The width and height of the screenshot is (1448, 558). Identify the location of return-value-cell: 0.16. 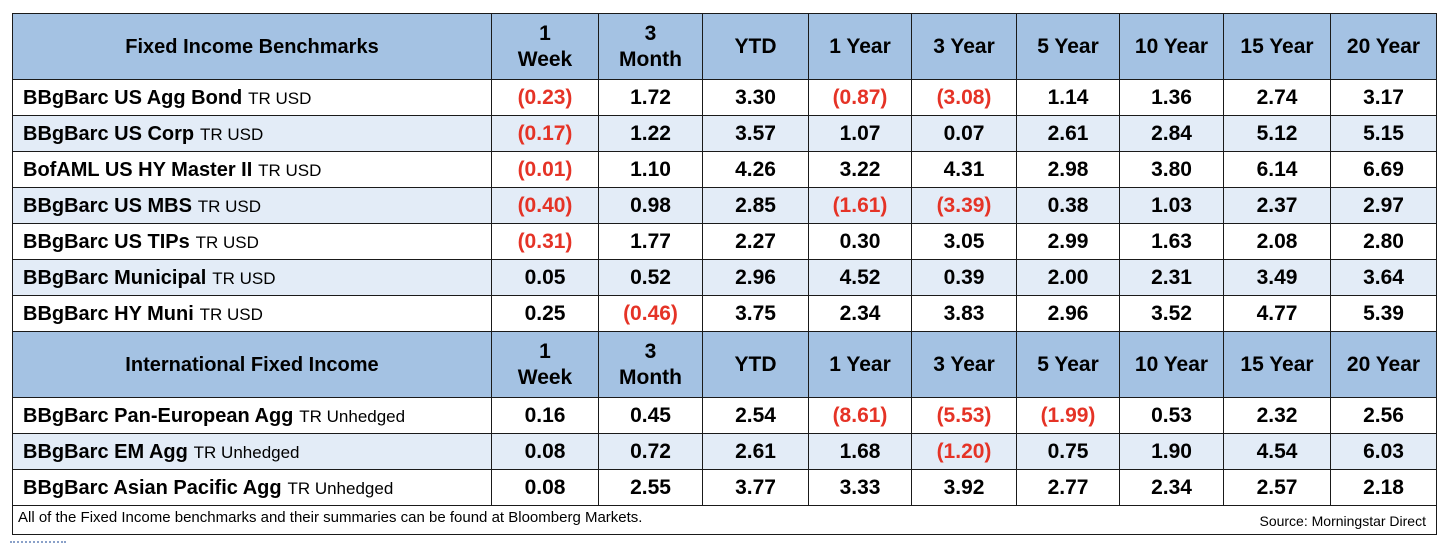
(545, 415).